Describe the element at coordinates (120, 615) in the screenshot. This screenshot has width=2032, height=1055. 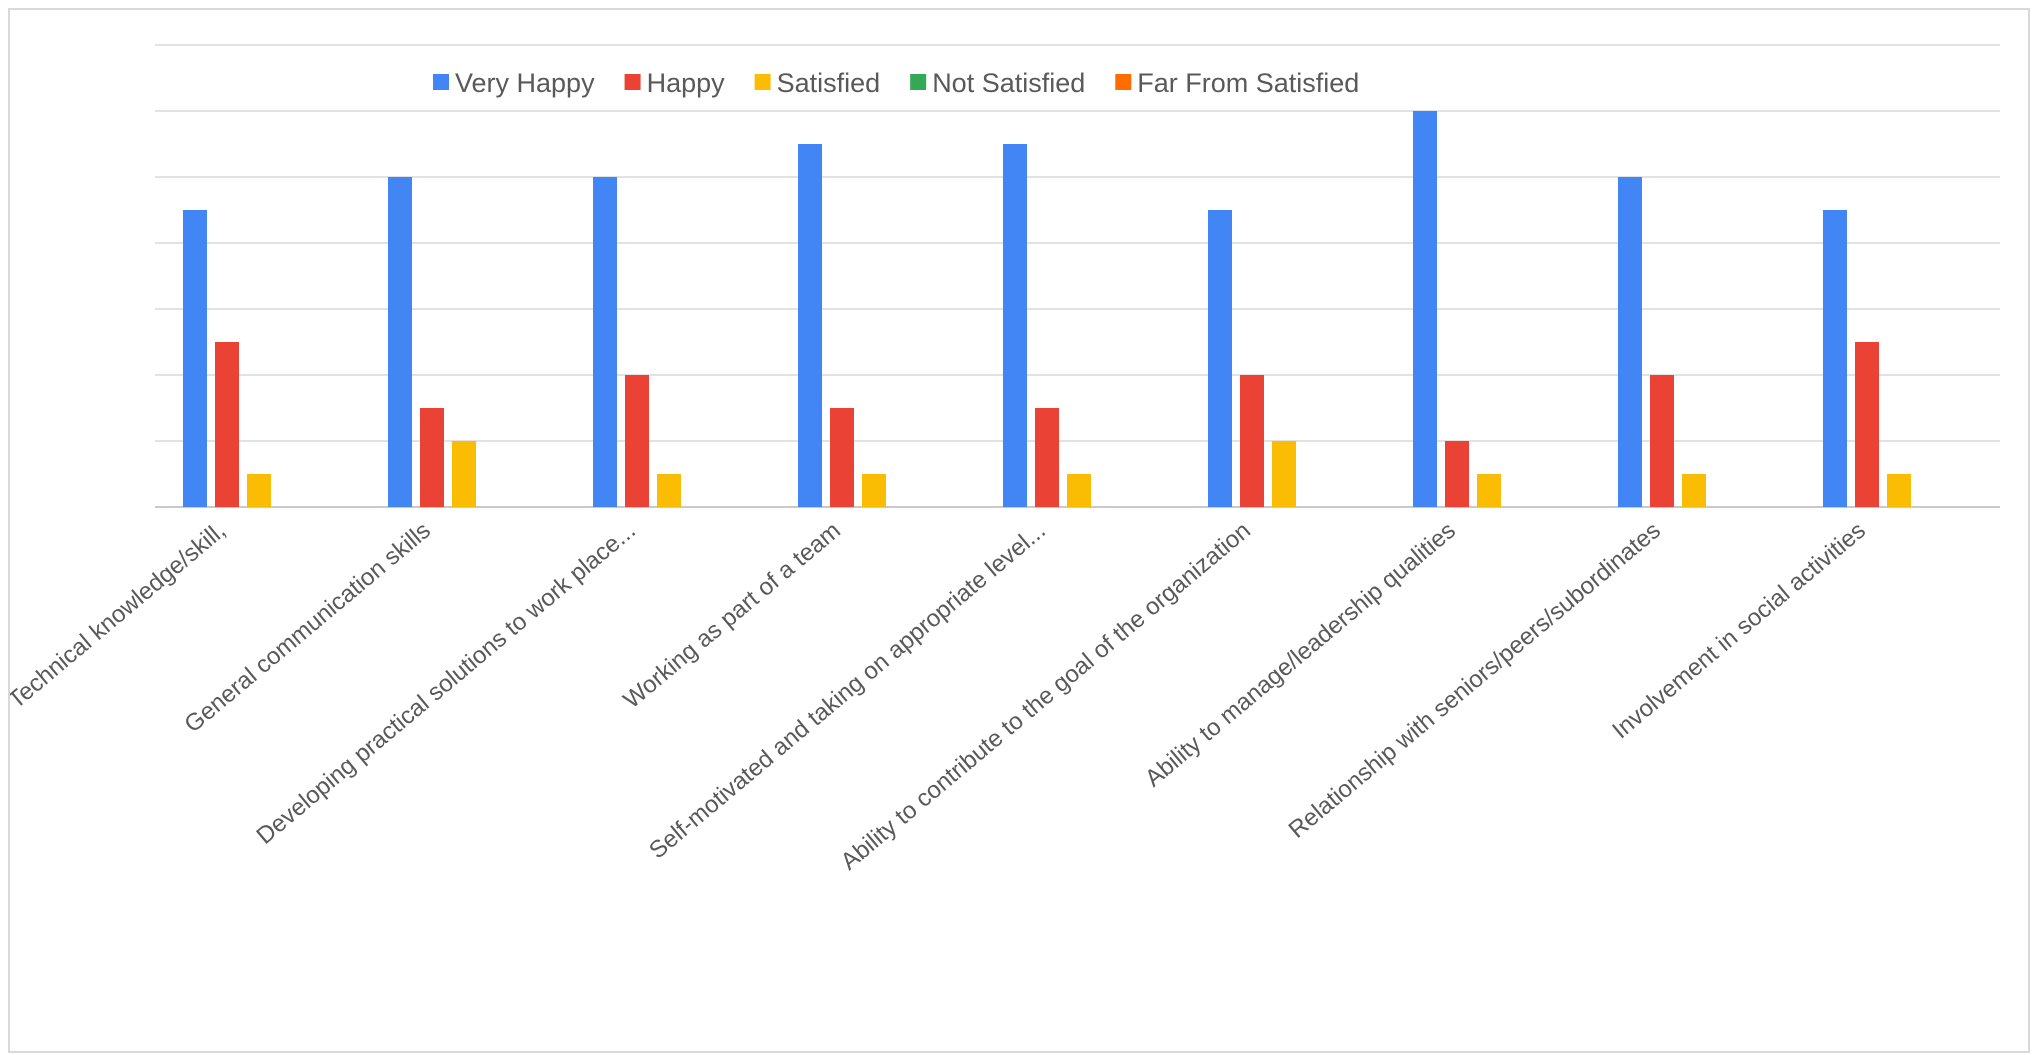
I see `x-tick-label: Technical knowledge/skill,` at that location.